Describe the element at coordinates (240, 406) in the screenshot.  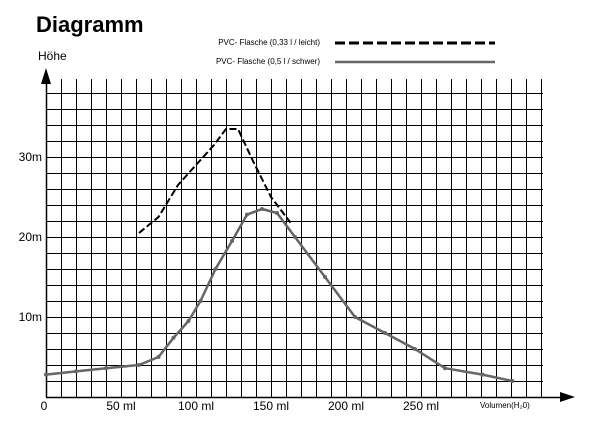
I see `x-tick-labels: 0 50 ml 100 ml 150 ml 200 ml 250 ml` at that location.